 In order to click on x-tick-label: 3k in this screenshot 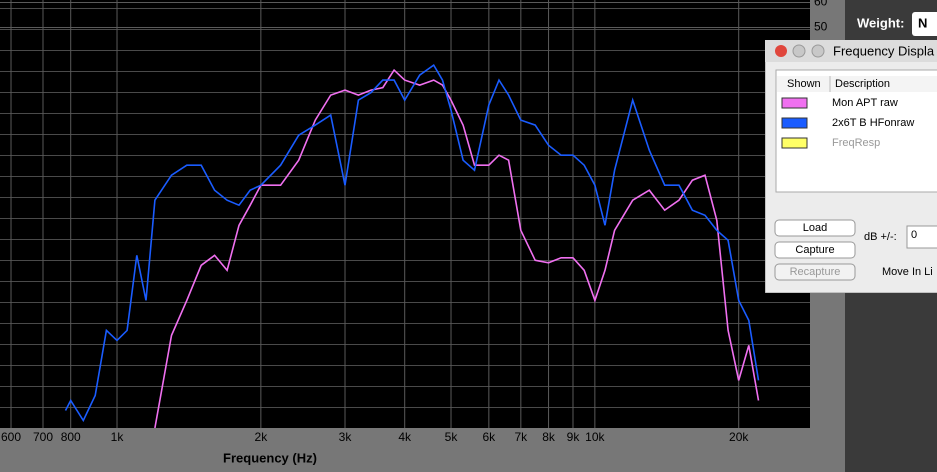, I will do `click(346, 437)`.